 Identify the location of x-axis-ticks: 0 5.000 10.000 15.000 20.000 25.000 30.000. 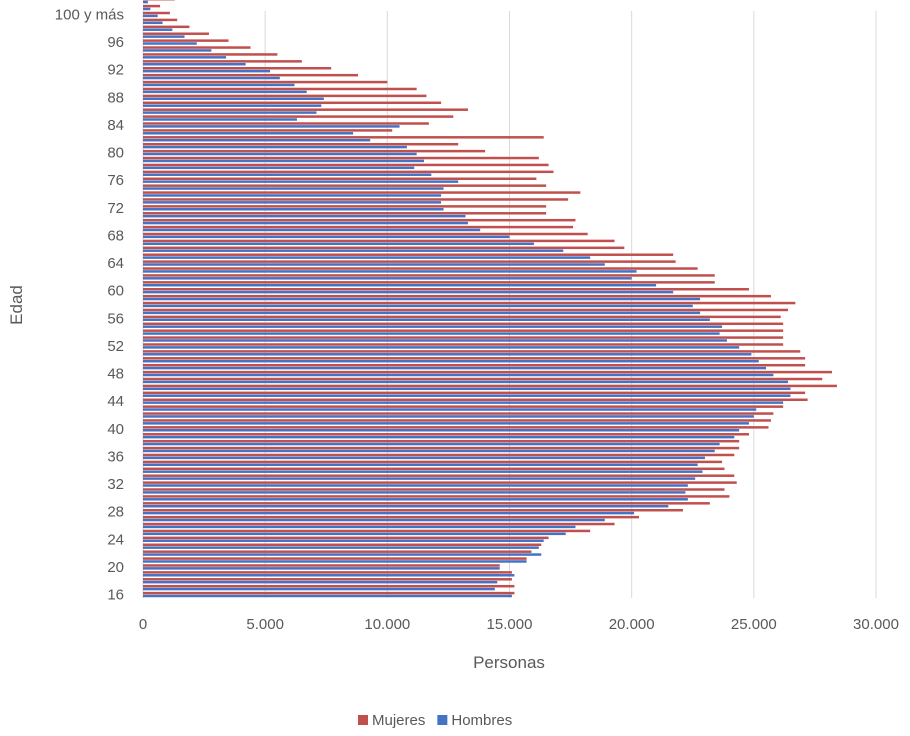
(519, 624).